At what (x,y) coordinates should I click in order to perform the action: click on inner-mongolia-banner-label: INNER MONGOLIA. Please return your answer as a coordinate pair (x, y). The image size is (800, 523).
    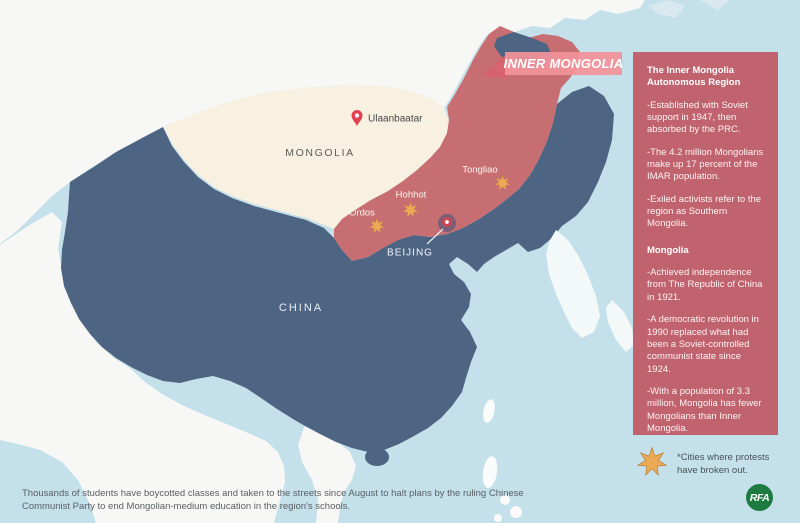
    Looking at the image, I should click on (563, 63).